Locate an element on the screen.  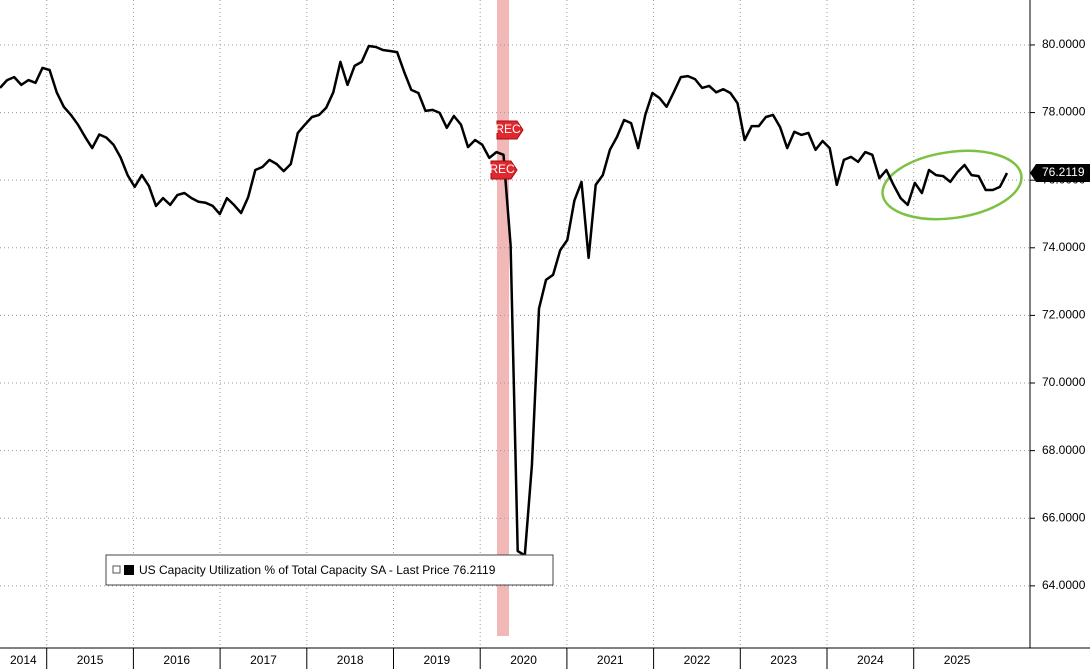
y-tick-label: 78.0000 is located at coordinates (1064, 112).